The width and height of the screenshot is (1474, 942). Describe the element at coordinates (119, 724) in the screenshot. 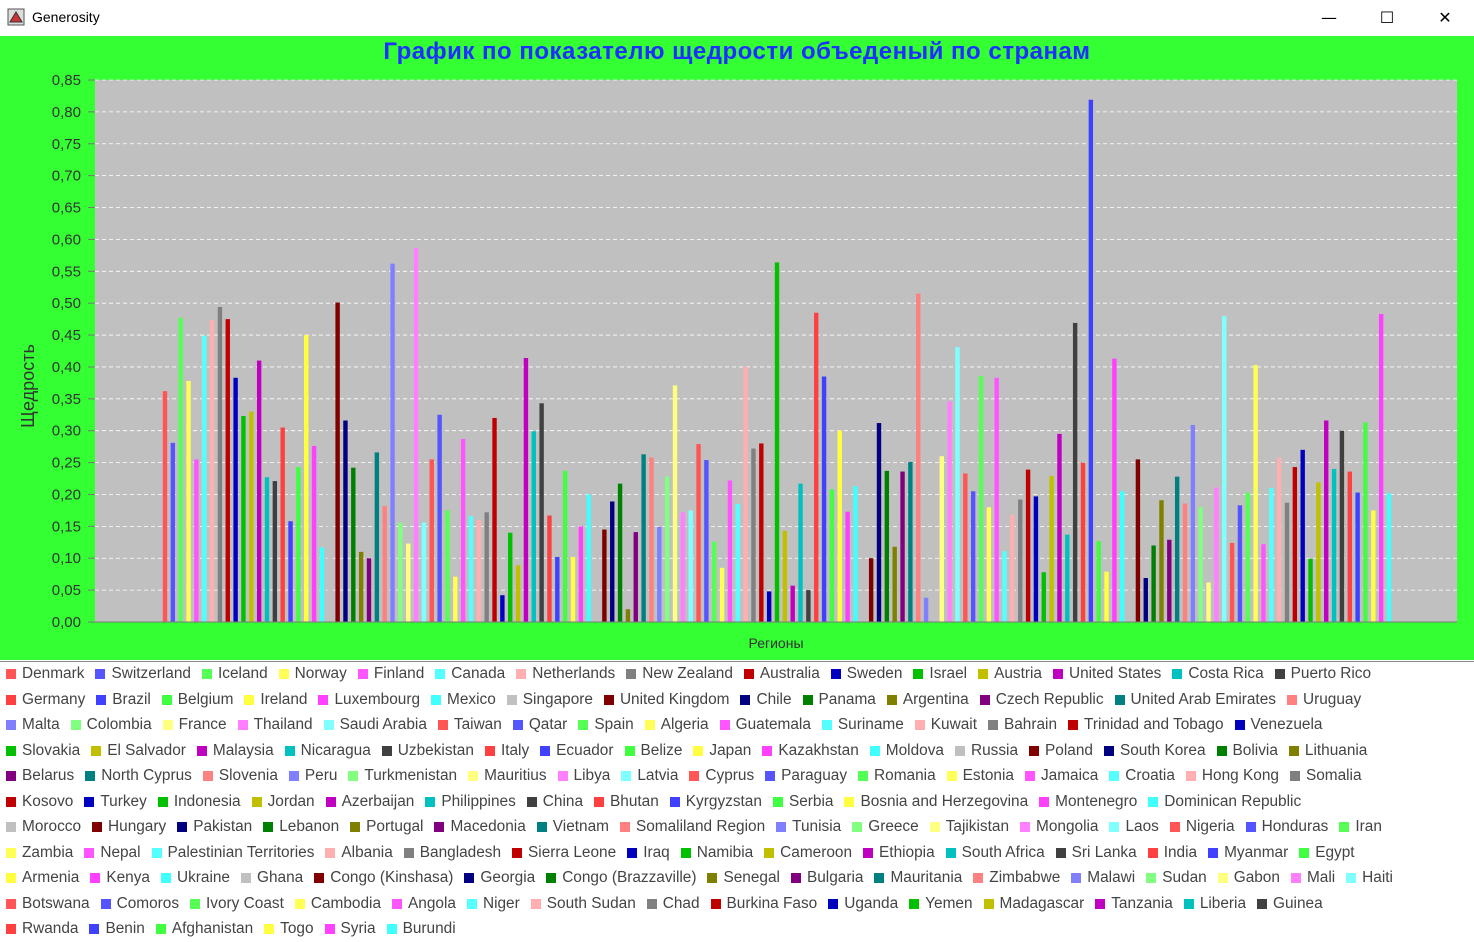

I see `legend-label: Colombia` at that location.